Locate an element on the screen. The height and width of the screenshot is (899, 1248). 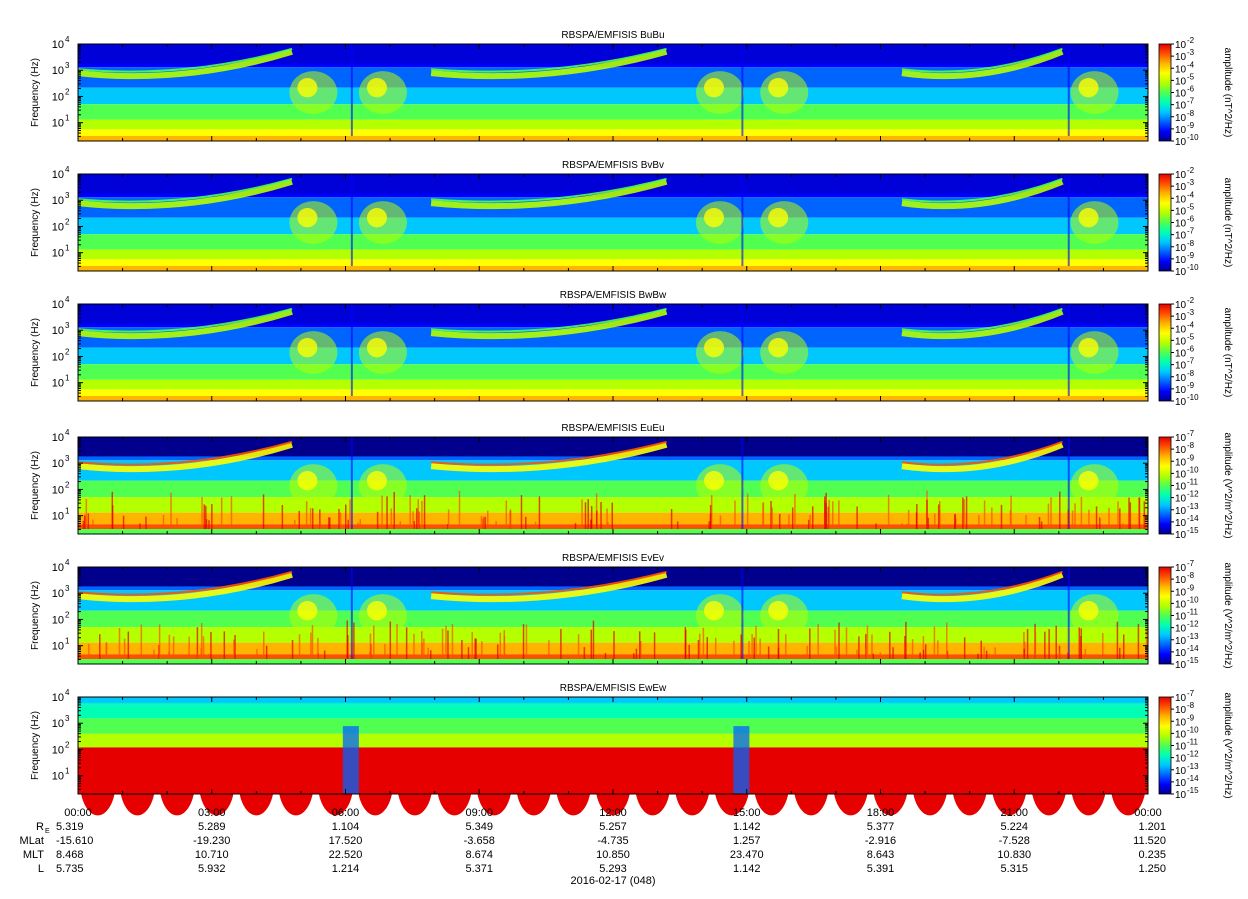
colorbar-tick-exponent: -5 is located at coordinates (1191, 206).